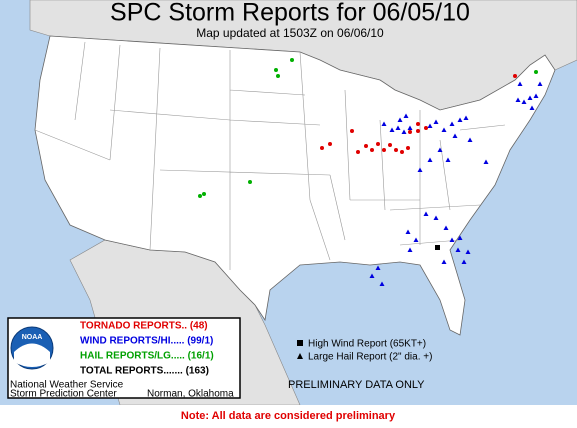 The width and height of the screenshot is (577, 428). Describe the element at coordinates (63, 394) in the screenshot. I see `center-name: Storm Prediction Center` at that location.